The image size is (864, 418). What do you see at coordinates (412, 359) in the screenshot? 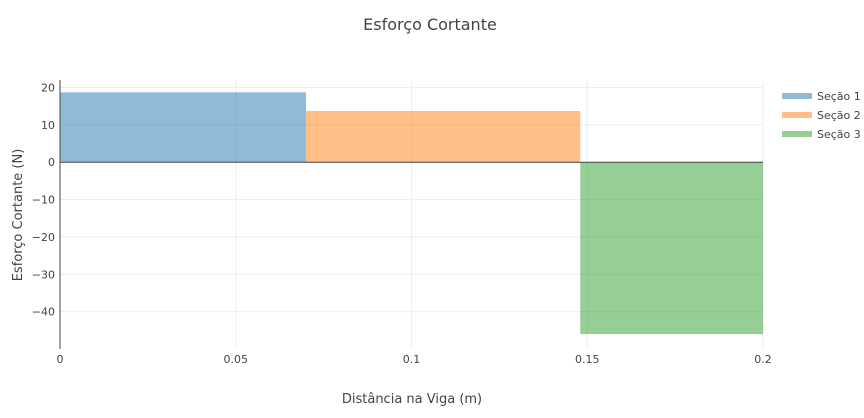
I see `x-tick-label: 0.1` at bounding box center [412, 359].